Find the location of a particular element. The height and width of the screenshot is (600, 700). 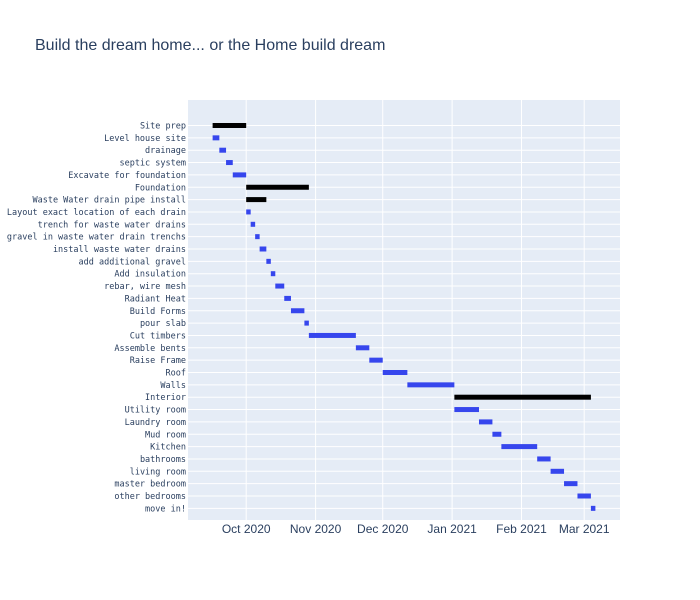

task-label: Raise Frame is located at coordinates (158, 361).